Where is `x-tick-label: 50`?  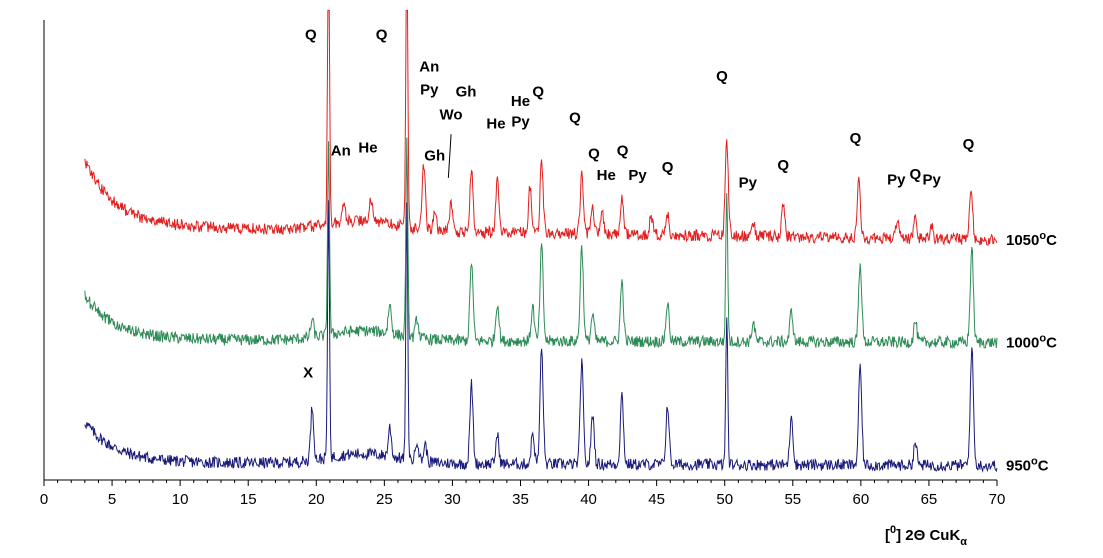
x-tick-label: 50 is located at coordinates (724, 499).